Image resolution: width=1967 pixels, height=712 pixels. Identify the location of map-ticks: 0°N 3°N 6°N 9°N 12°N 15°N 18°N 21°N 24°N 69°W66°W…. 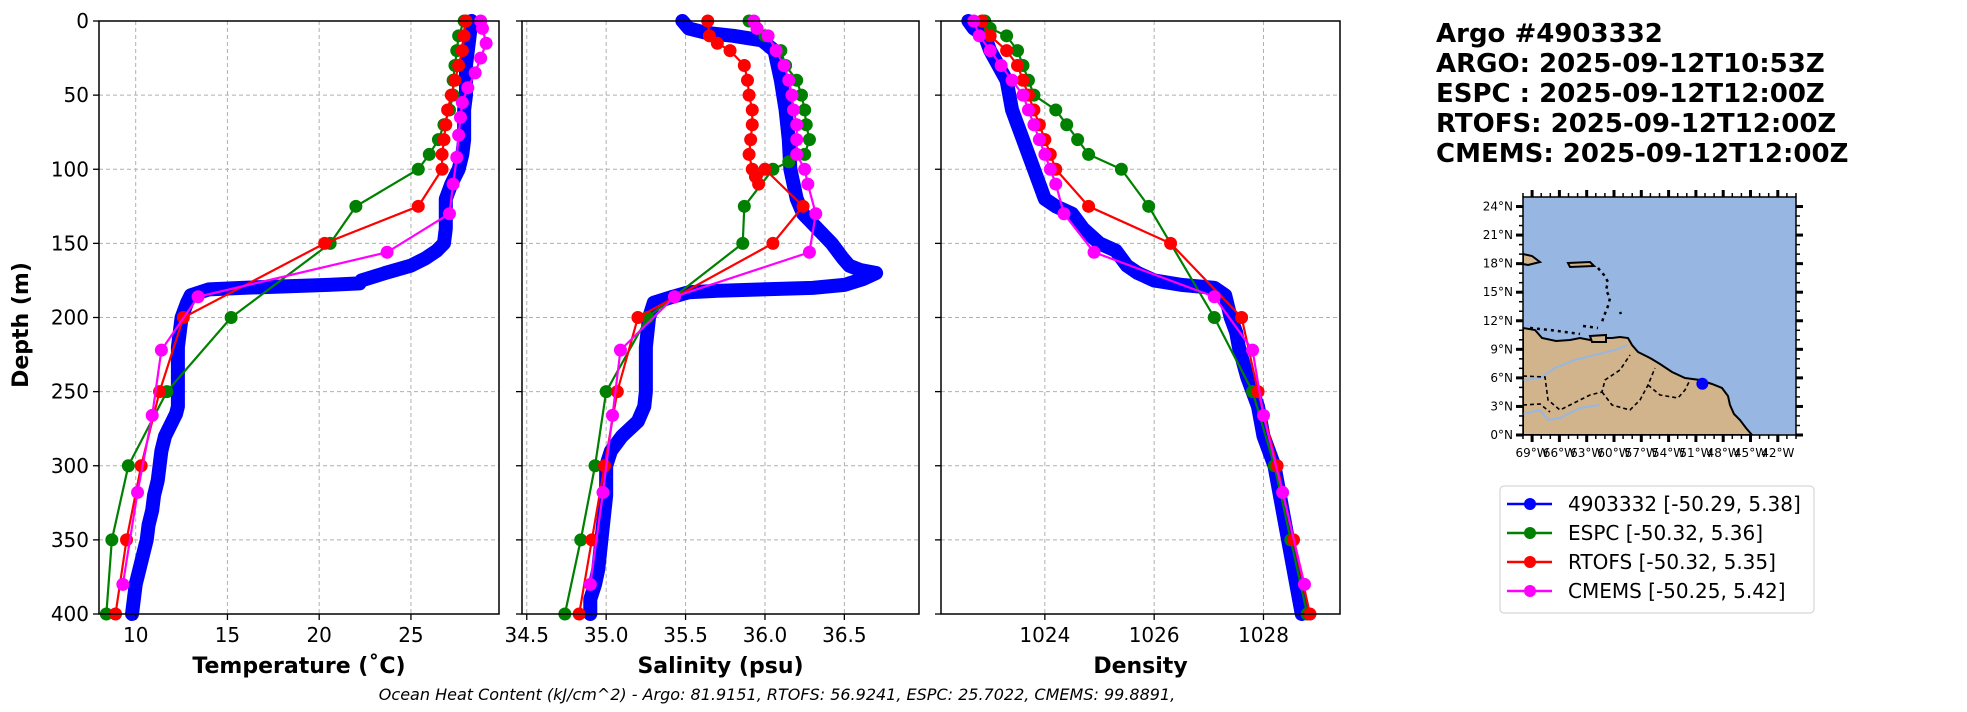
(1643, 325).